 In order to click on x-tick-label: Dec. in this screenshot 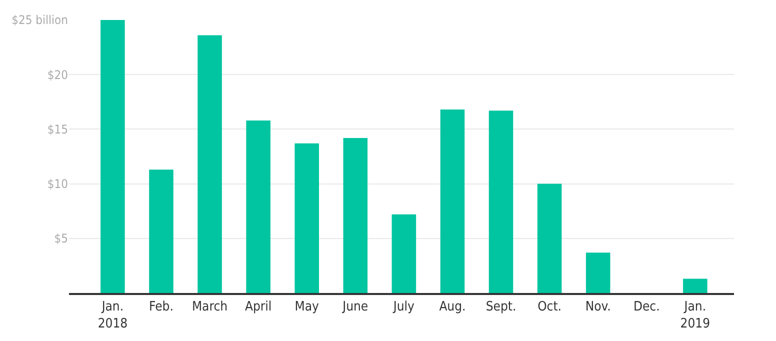, I will do `click(646, 306)`.